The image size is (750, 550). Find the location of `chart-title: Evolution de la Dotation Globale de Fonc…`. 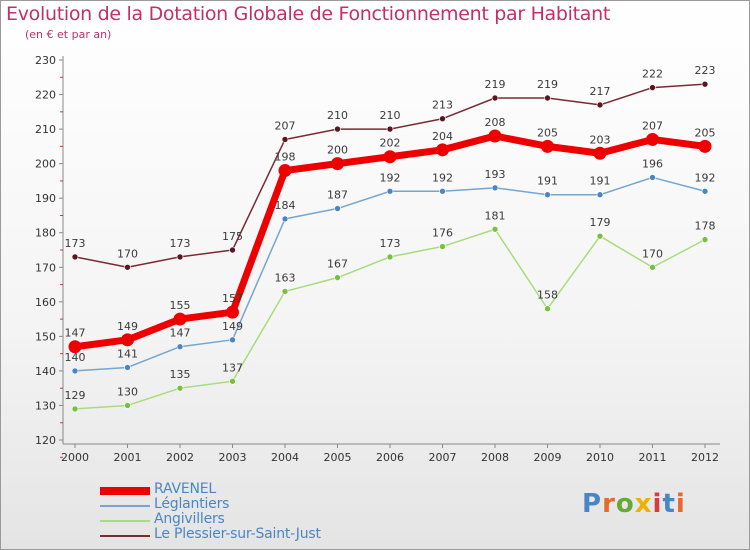

chart-title: Evolution de la Dotation Globale de Fonc… is located at coordinates (308, 14).